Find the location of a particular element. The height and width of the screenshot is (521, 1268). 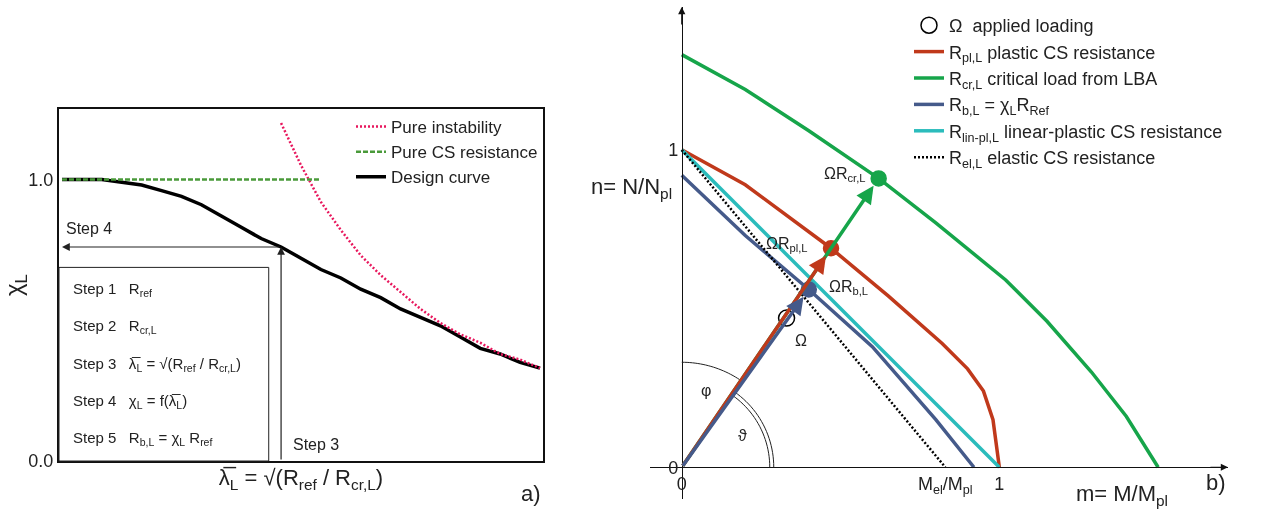

x-tick-label: 1 is located at coordinates (999, 484).